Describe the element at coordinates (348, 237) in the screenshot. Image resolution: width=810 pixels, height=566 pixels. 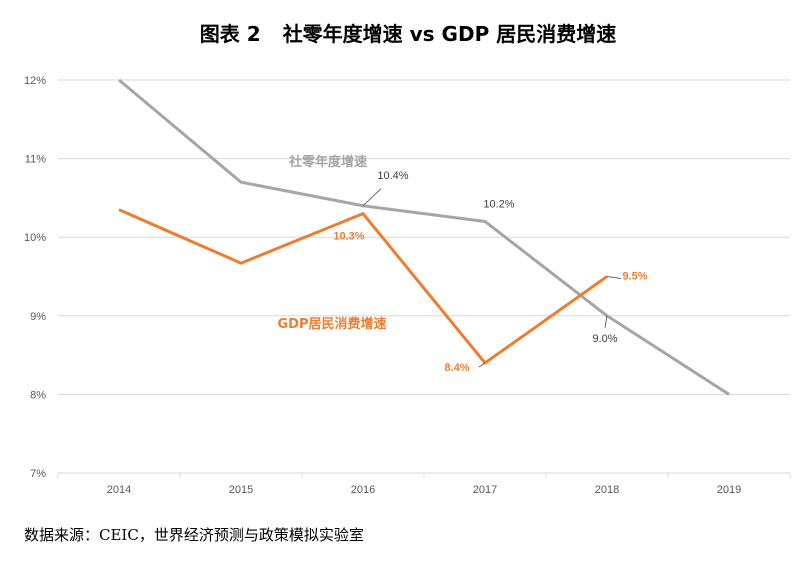
I see `data-label: 10.3%` at that location.